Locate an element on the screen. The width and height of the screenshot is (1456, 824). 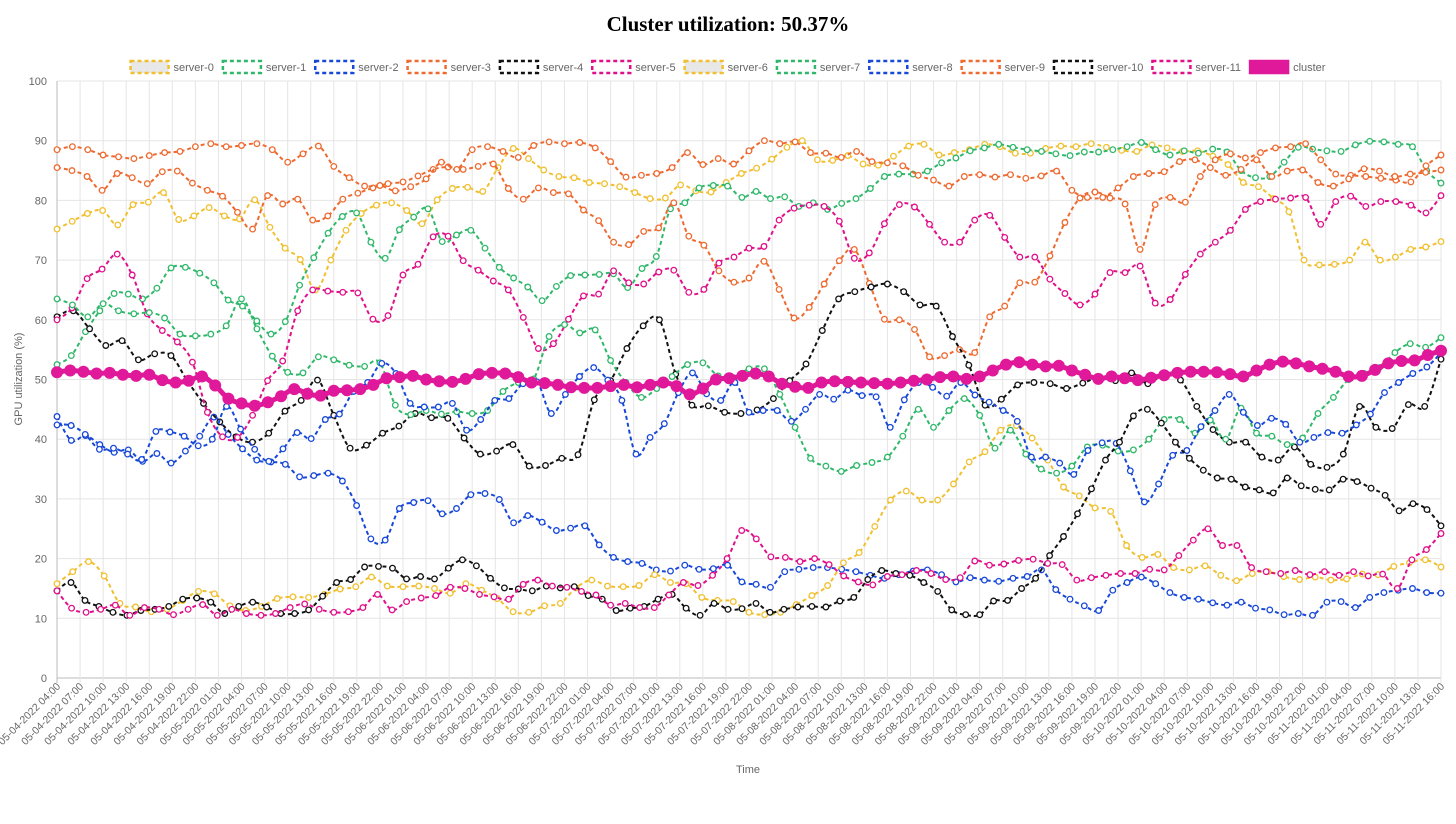
legend-item-server-5: server-5 is located at coordinates (633, 67).